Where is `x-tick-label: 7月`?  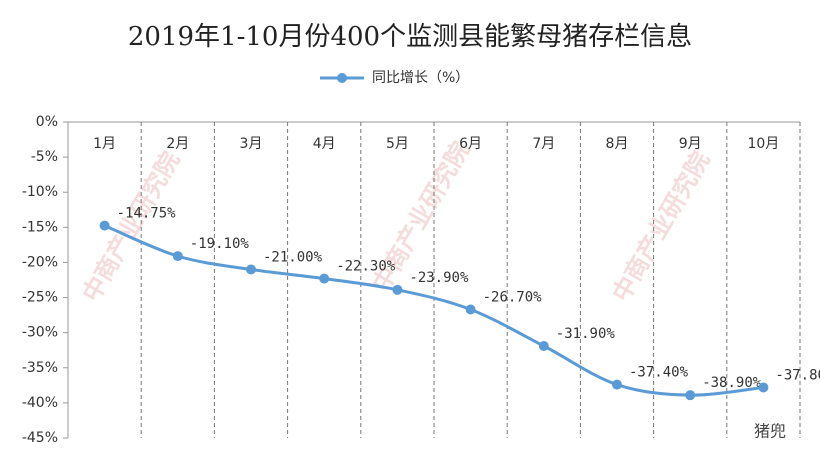
x-tick-label: 7月 is located at coordinates (543, 144).